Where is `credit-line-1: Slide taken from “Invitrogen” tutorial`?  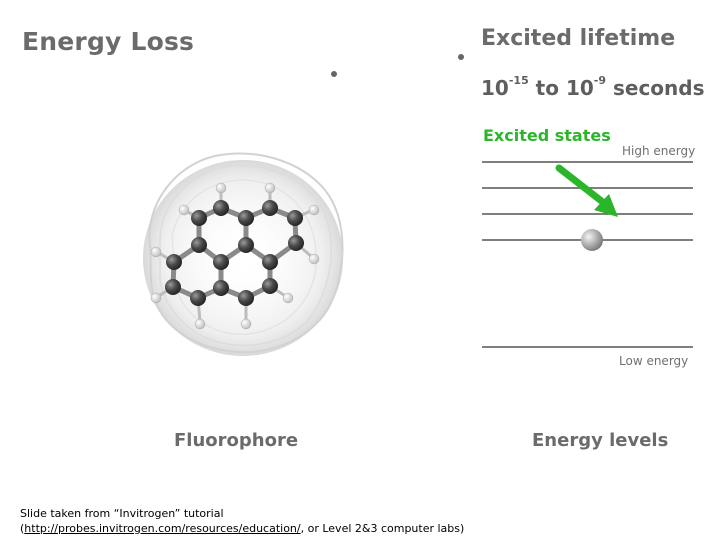 credit-line-1: Slide taken from “Invitrogen” tutorial is located at coordinates (122, 513).